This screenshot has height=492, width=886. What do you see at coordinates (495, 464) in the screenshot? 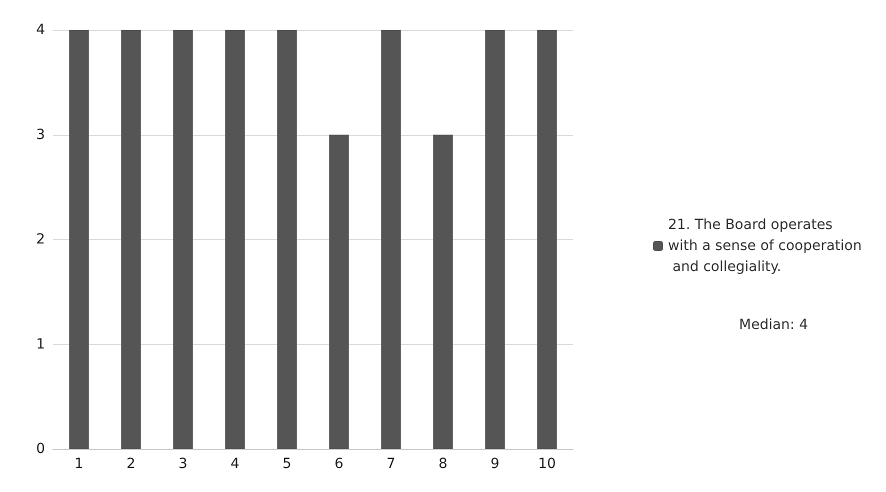
I see `x-tick-label: 9` at bounding box center [495, 464].